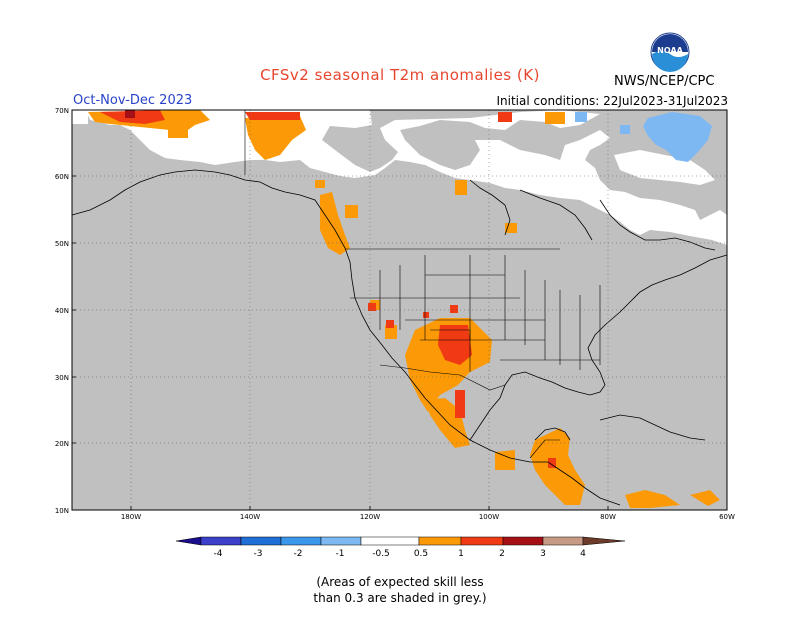  Describe the element at coordinates (502, 554) in the screenshot. I see `colorbar-label: 2` at that location.